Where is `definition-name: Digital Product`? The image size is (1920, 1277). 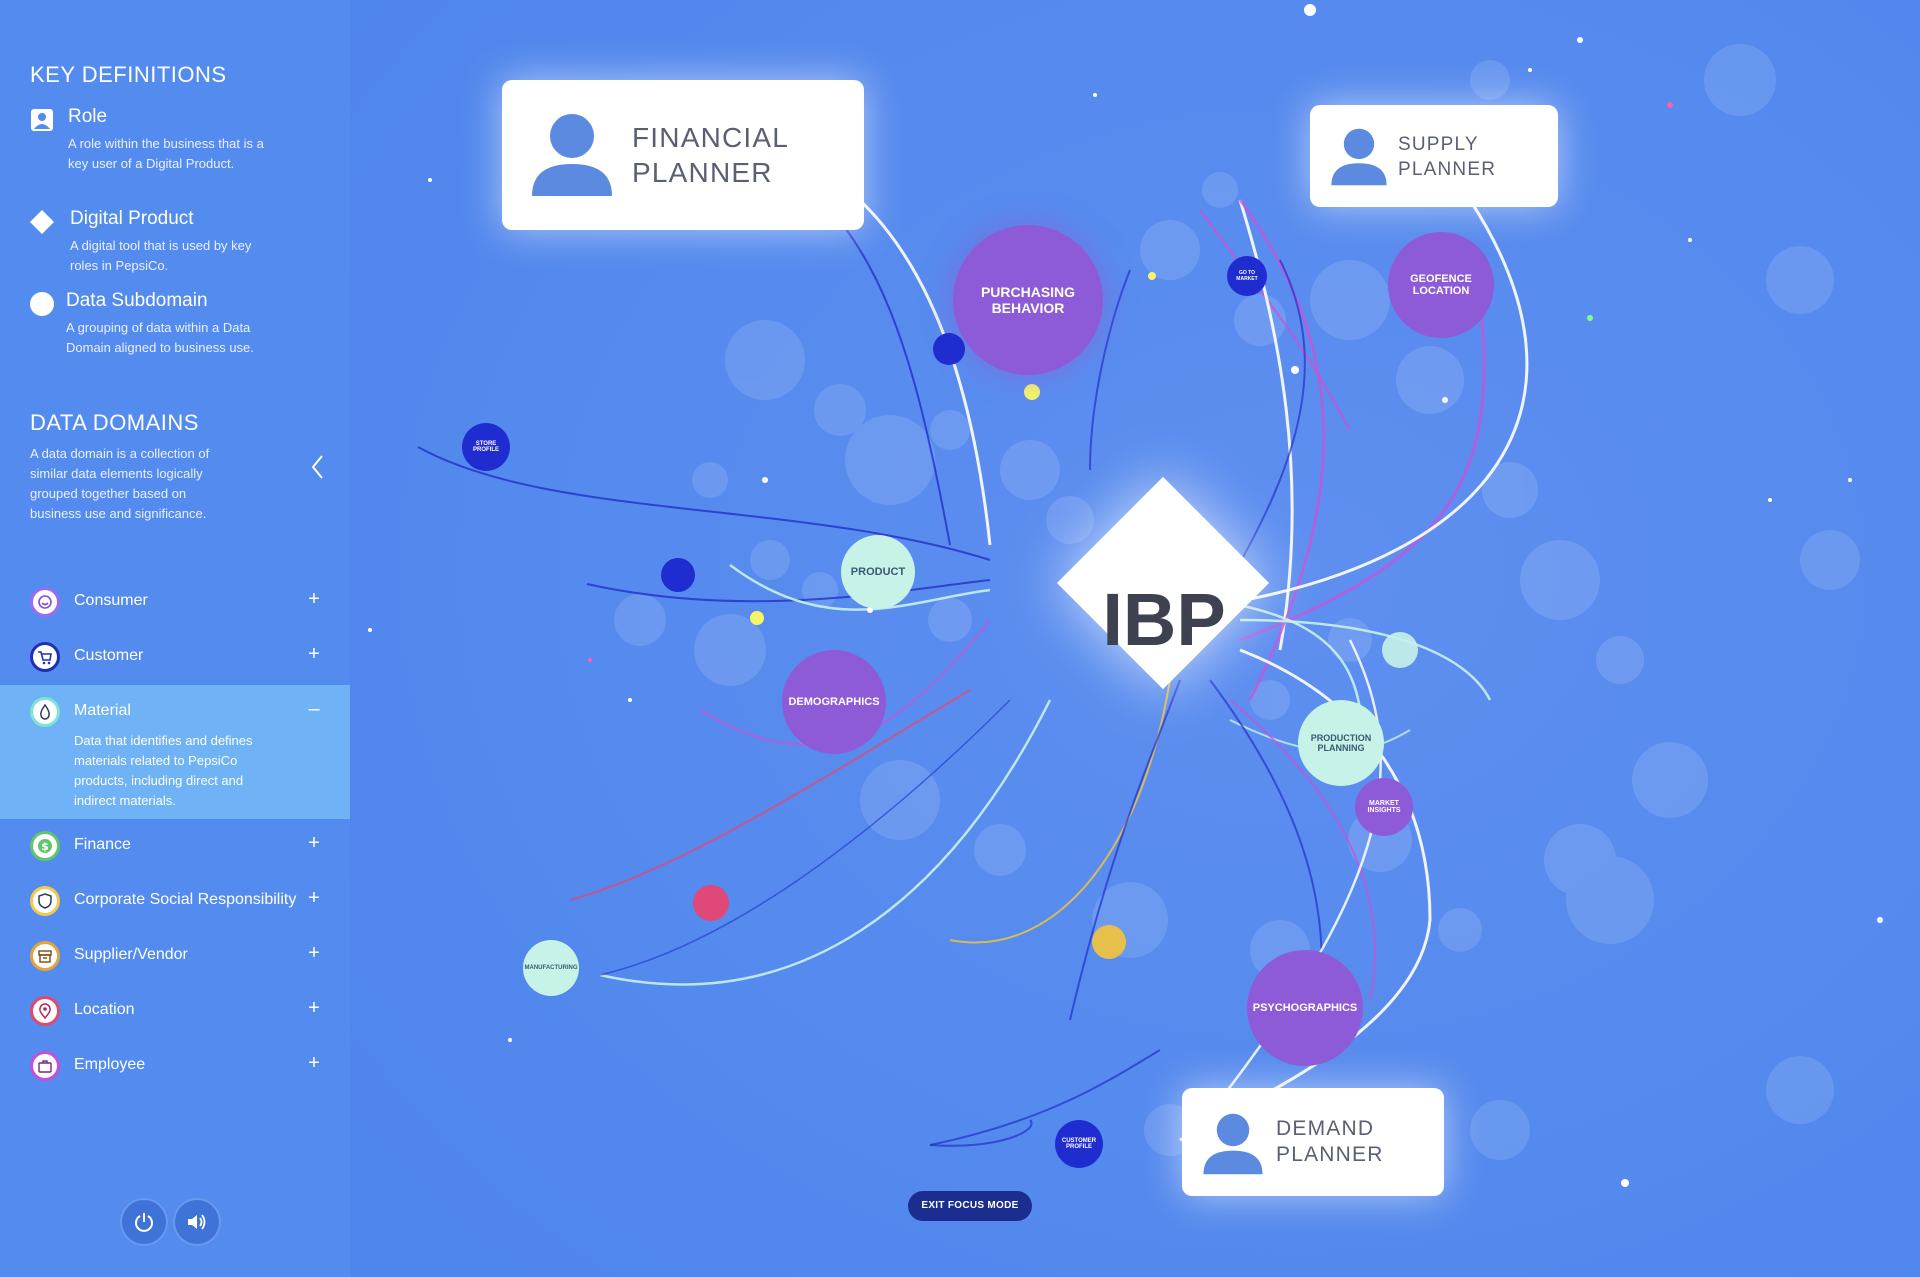
definition-name: Digital Product is located at coordinates (132, 218).